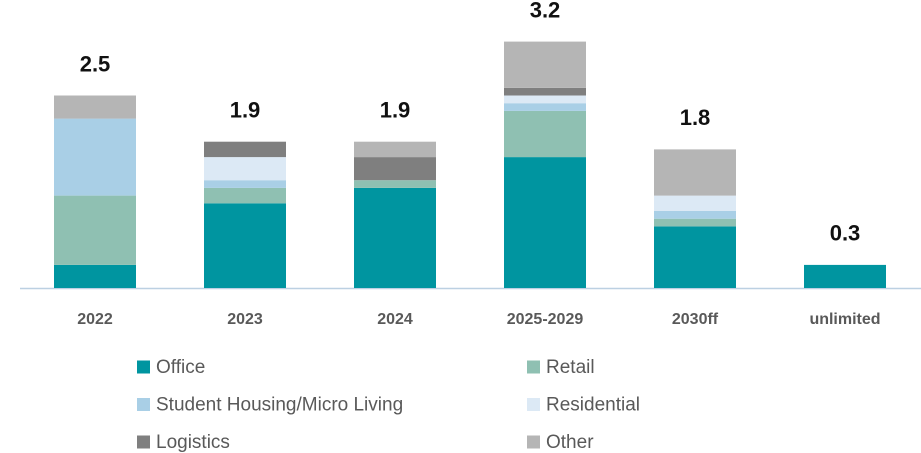 Image resolution: width=921 pixels, height=453 pixels. Describe the element at coordinates (845, 233) in the screenshot. I see `total-label: 0.3` at that location.